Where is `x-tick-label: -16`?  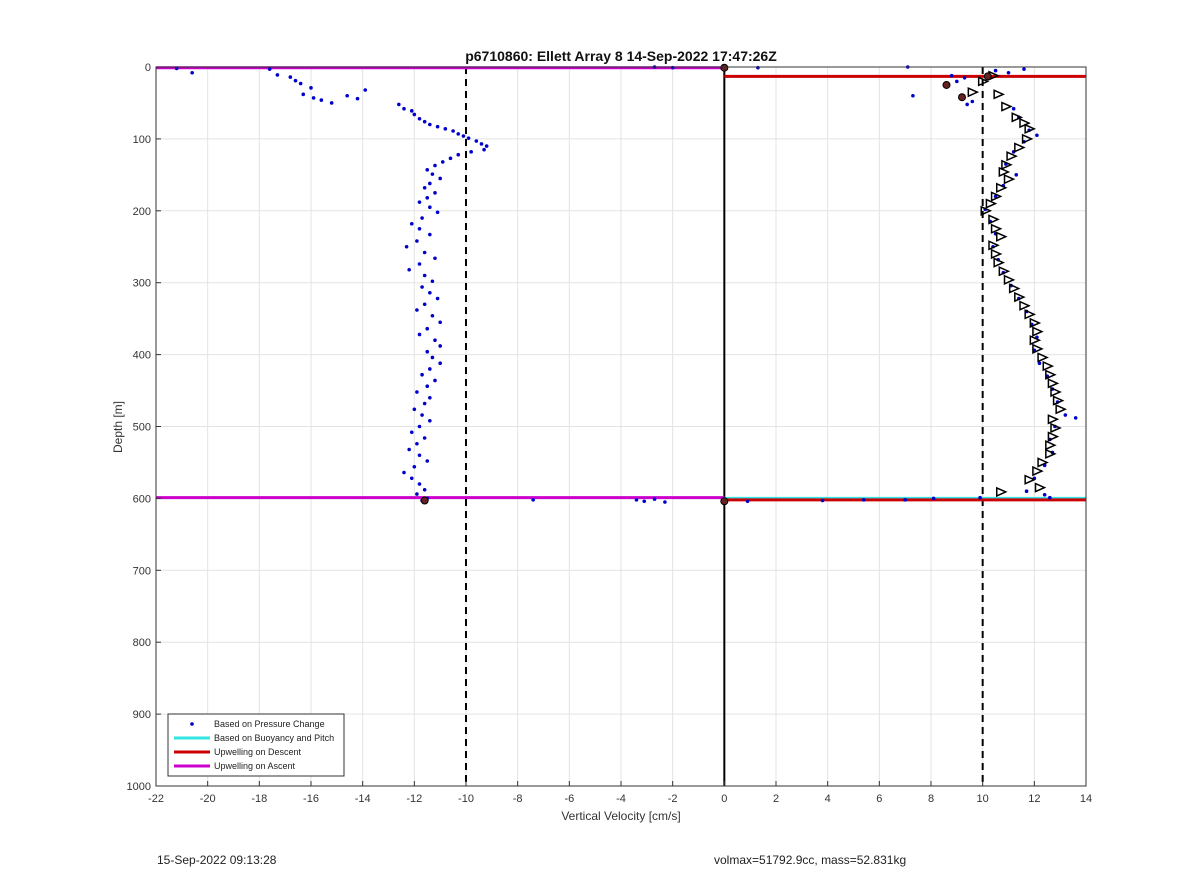 x-tick-label: -16 is located at coordinates (311, 799).